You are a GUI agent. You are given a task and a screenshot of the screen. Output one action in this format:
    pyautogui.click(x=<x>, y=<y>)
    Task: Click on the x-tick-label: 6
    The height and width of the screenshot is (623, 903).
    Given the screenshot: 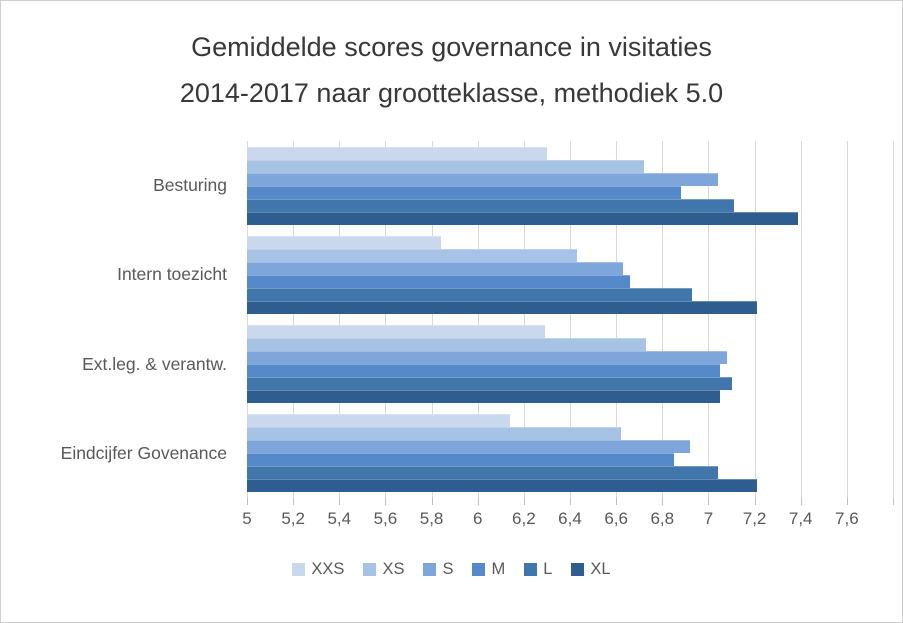 What is the action you would take?
    pyautogui.click(x=477, y=518)
    